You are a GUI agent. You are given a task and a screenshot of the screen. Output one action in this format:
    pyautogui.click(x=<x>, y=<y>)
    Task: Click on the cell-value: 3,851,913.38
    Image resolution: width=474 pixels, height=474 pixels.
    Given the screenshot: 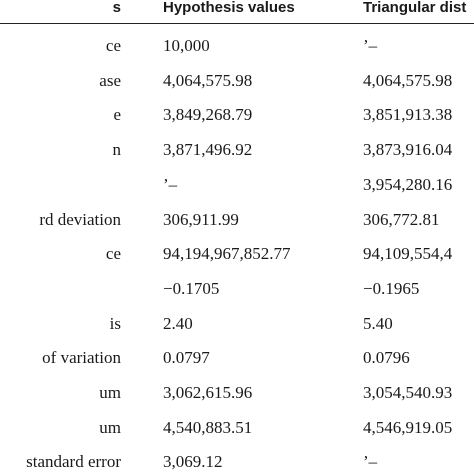 What is the action you would take?
    pyautogui.click(x=408, y=115)
    